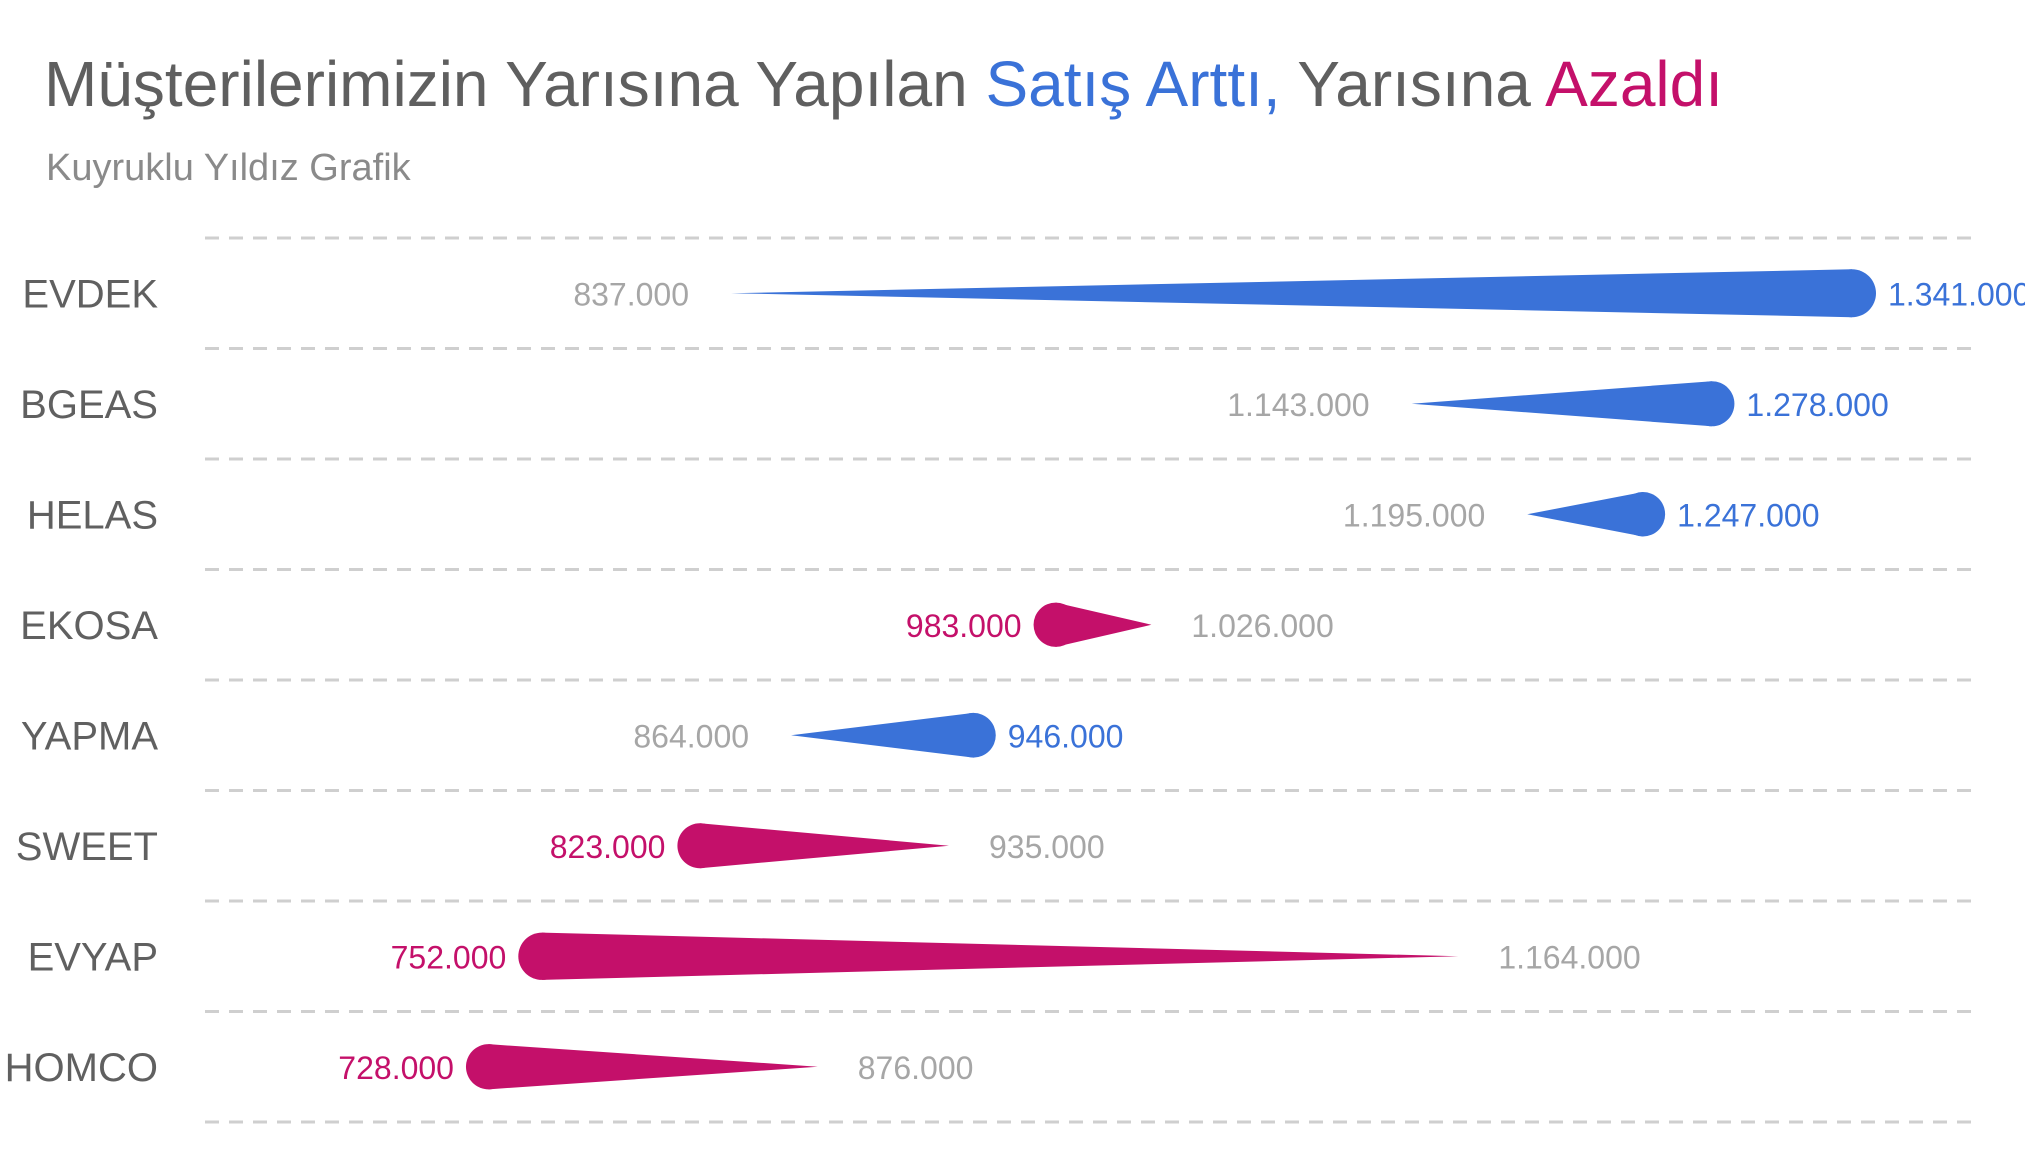 The image size is (2025, 1169). What do you see at coordinates (87, 847) in the screenshot?
I see `category-label: SWEET` at bounding box center [87, 847].